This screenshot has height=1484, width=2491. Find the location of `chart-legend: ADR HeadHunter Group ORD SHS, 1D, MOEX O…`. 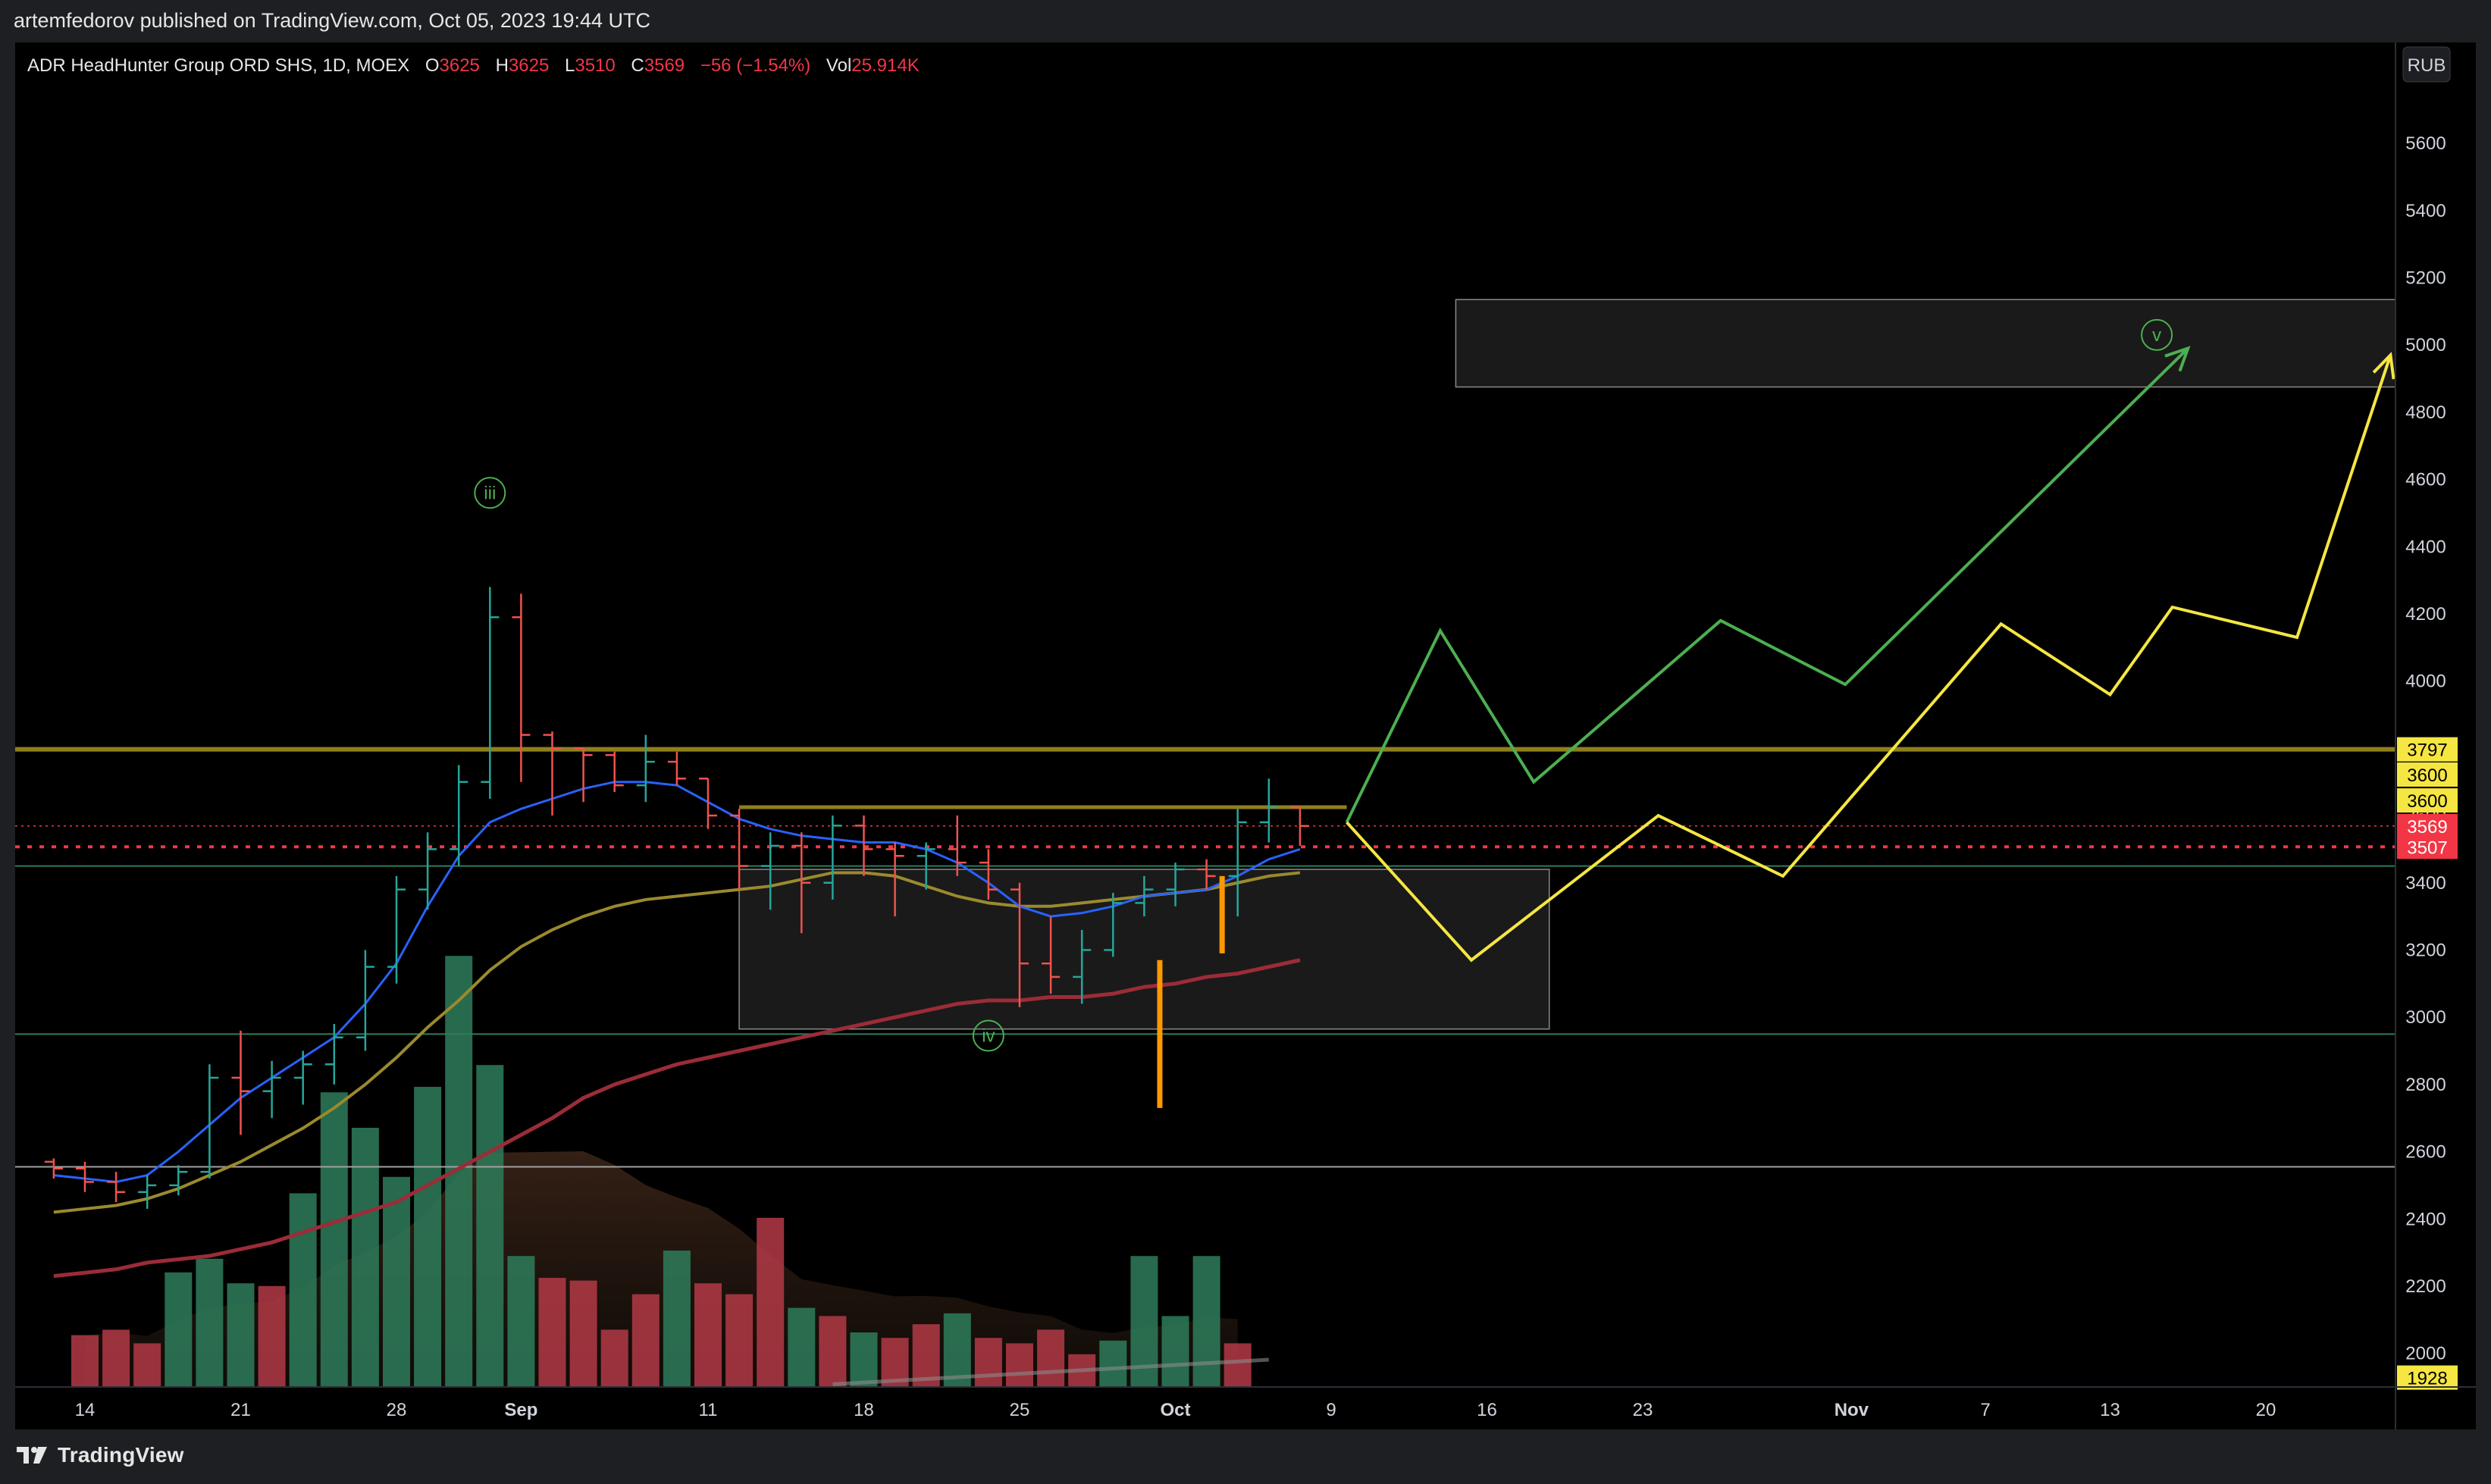

chart-legend: ADR HeadHunter Group ORD SHS, 1D, MOEX O… is located at coordinates (473, 65).